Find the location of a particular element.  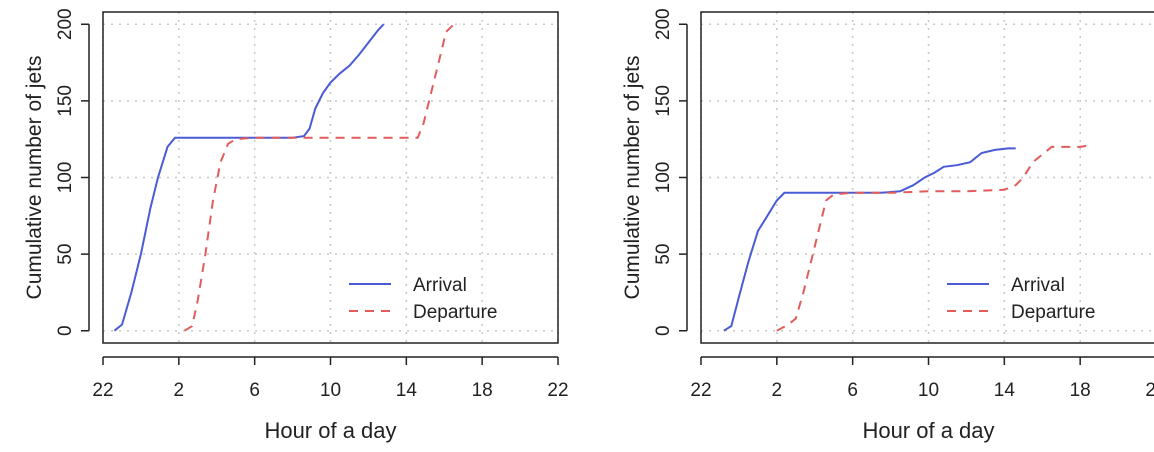

chart-0-y-tick-label-4: 200 is located at coordinates (65, 24).